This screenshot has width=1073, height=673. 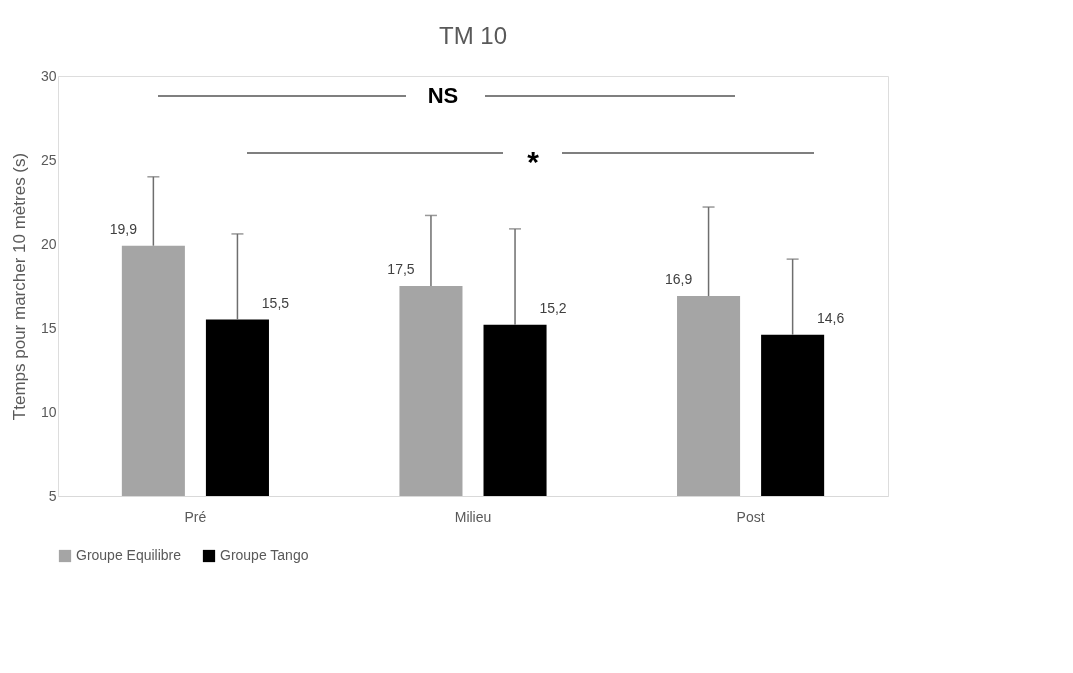 What do you see at coordinates (678, 279) in the screenshot?
I see `data-label: 16,9` at bounding box center [678, 279].